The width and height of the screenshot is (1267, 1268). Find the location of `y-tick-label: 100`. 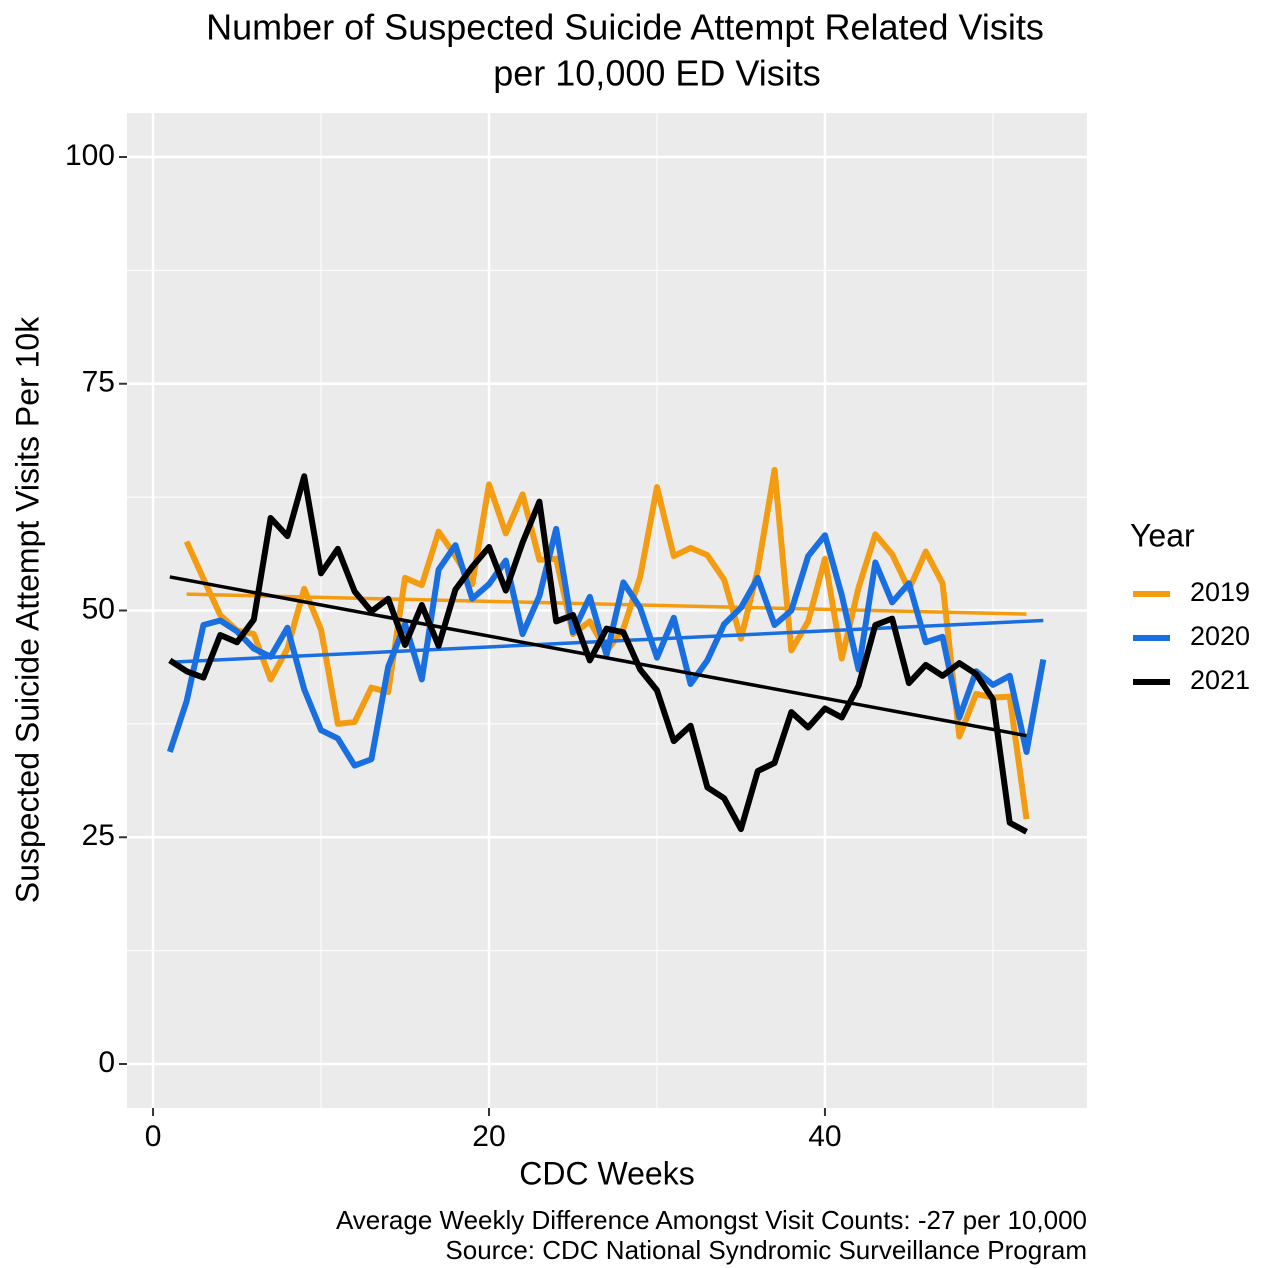

y-tick-label: 100 is located at coordinates (90, 155).